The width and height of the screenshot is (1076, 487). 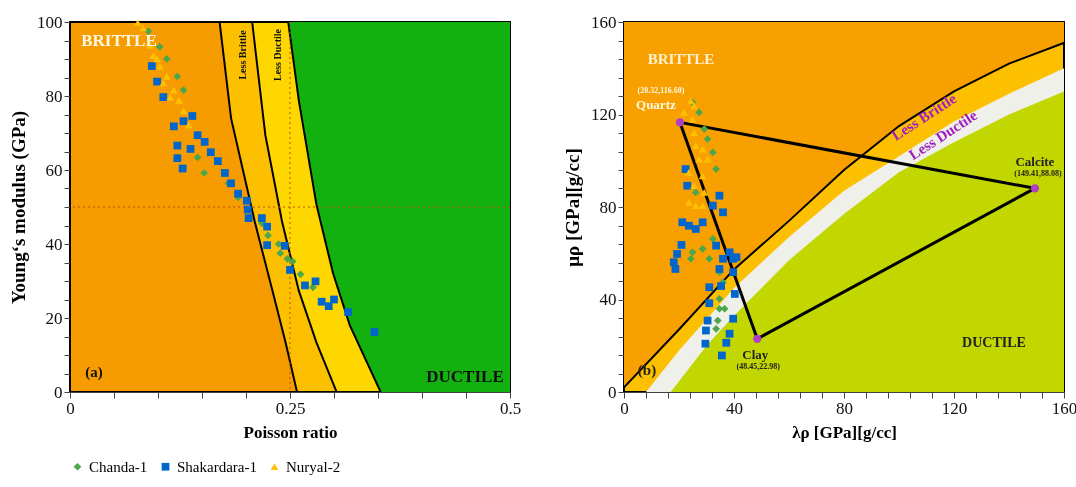 I want to click on y-axis-title: Young‘s modulus (GPa), so click(x=19, y=207).